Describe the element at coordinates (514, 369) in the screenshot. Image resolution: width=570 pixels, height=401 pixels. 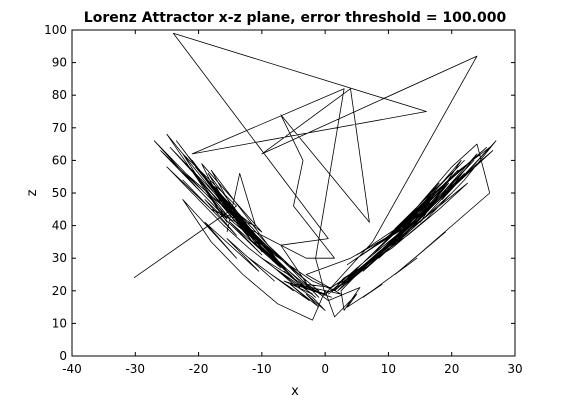
I see `x-tick-label: 30` at that location.